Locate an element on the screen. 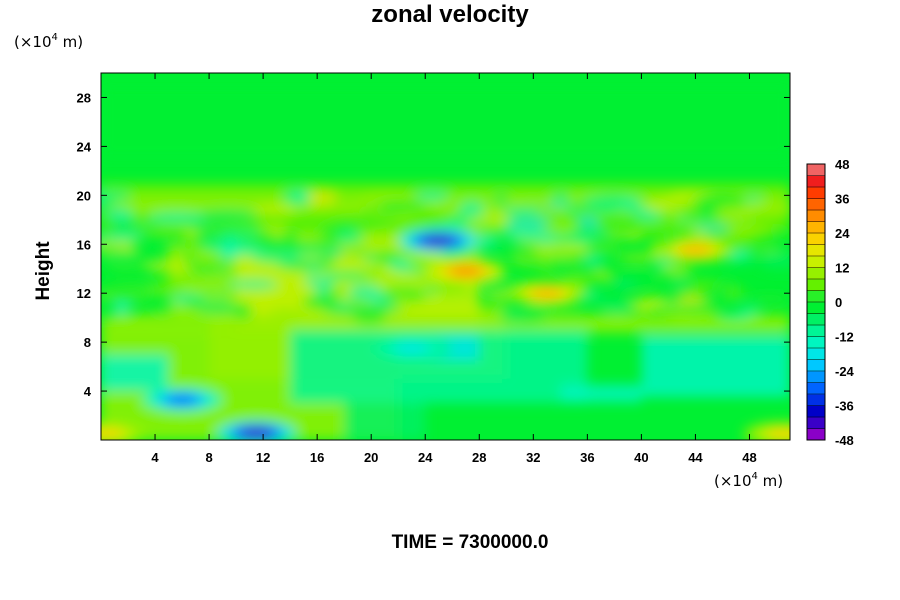  colorbar: 48 36 24 12 0 -12 -24 -36 -48 is located at coordinates (830, 302).